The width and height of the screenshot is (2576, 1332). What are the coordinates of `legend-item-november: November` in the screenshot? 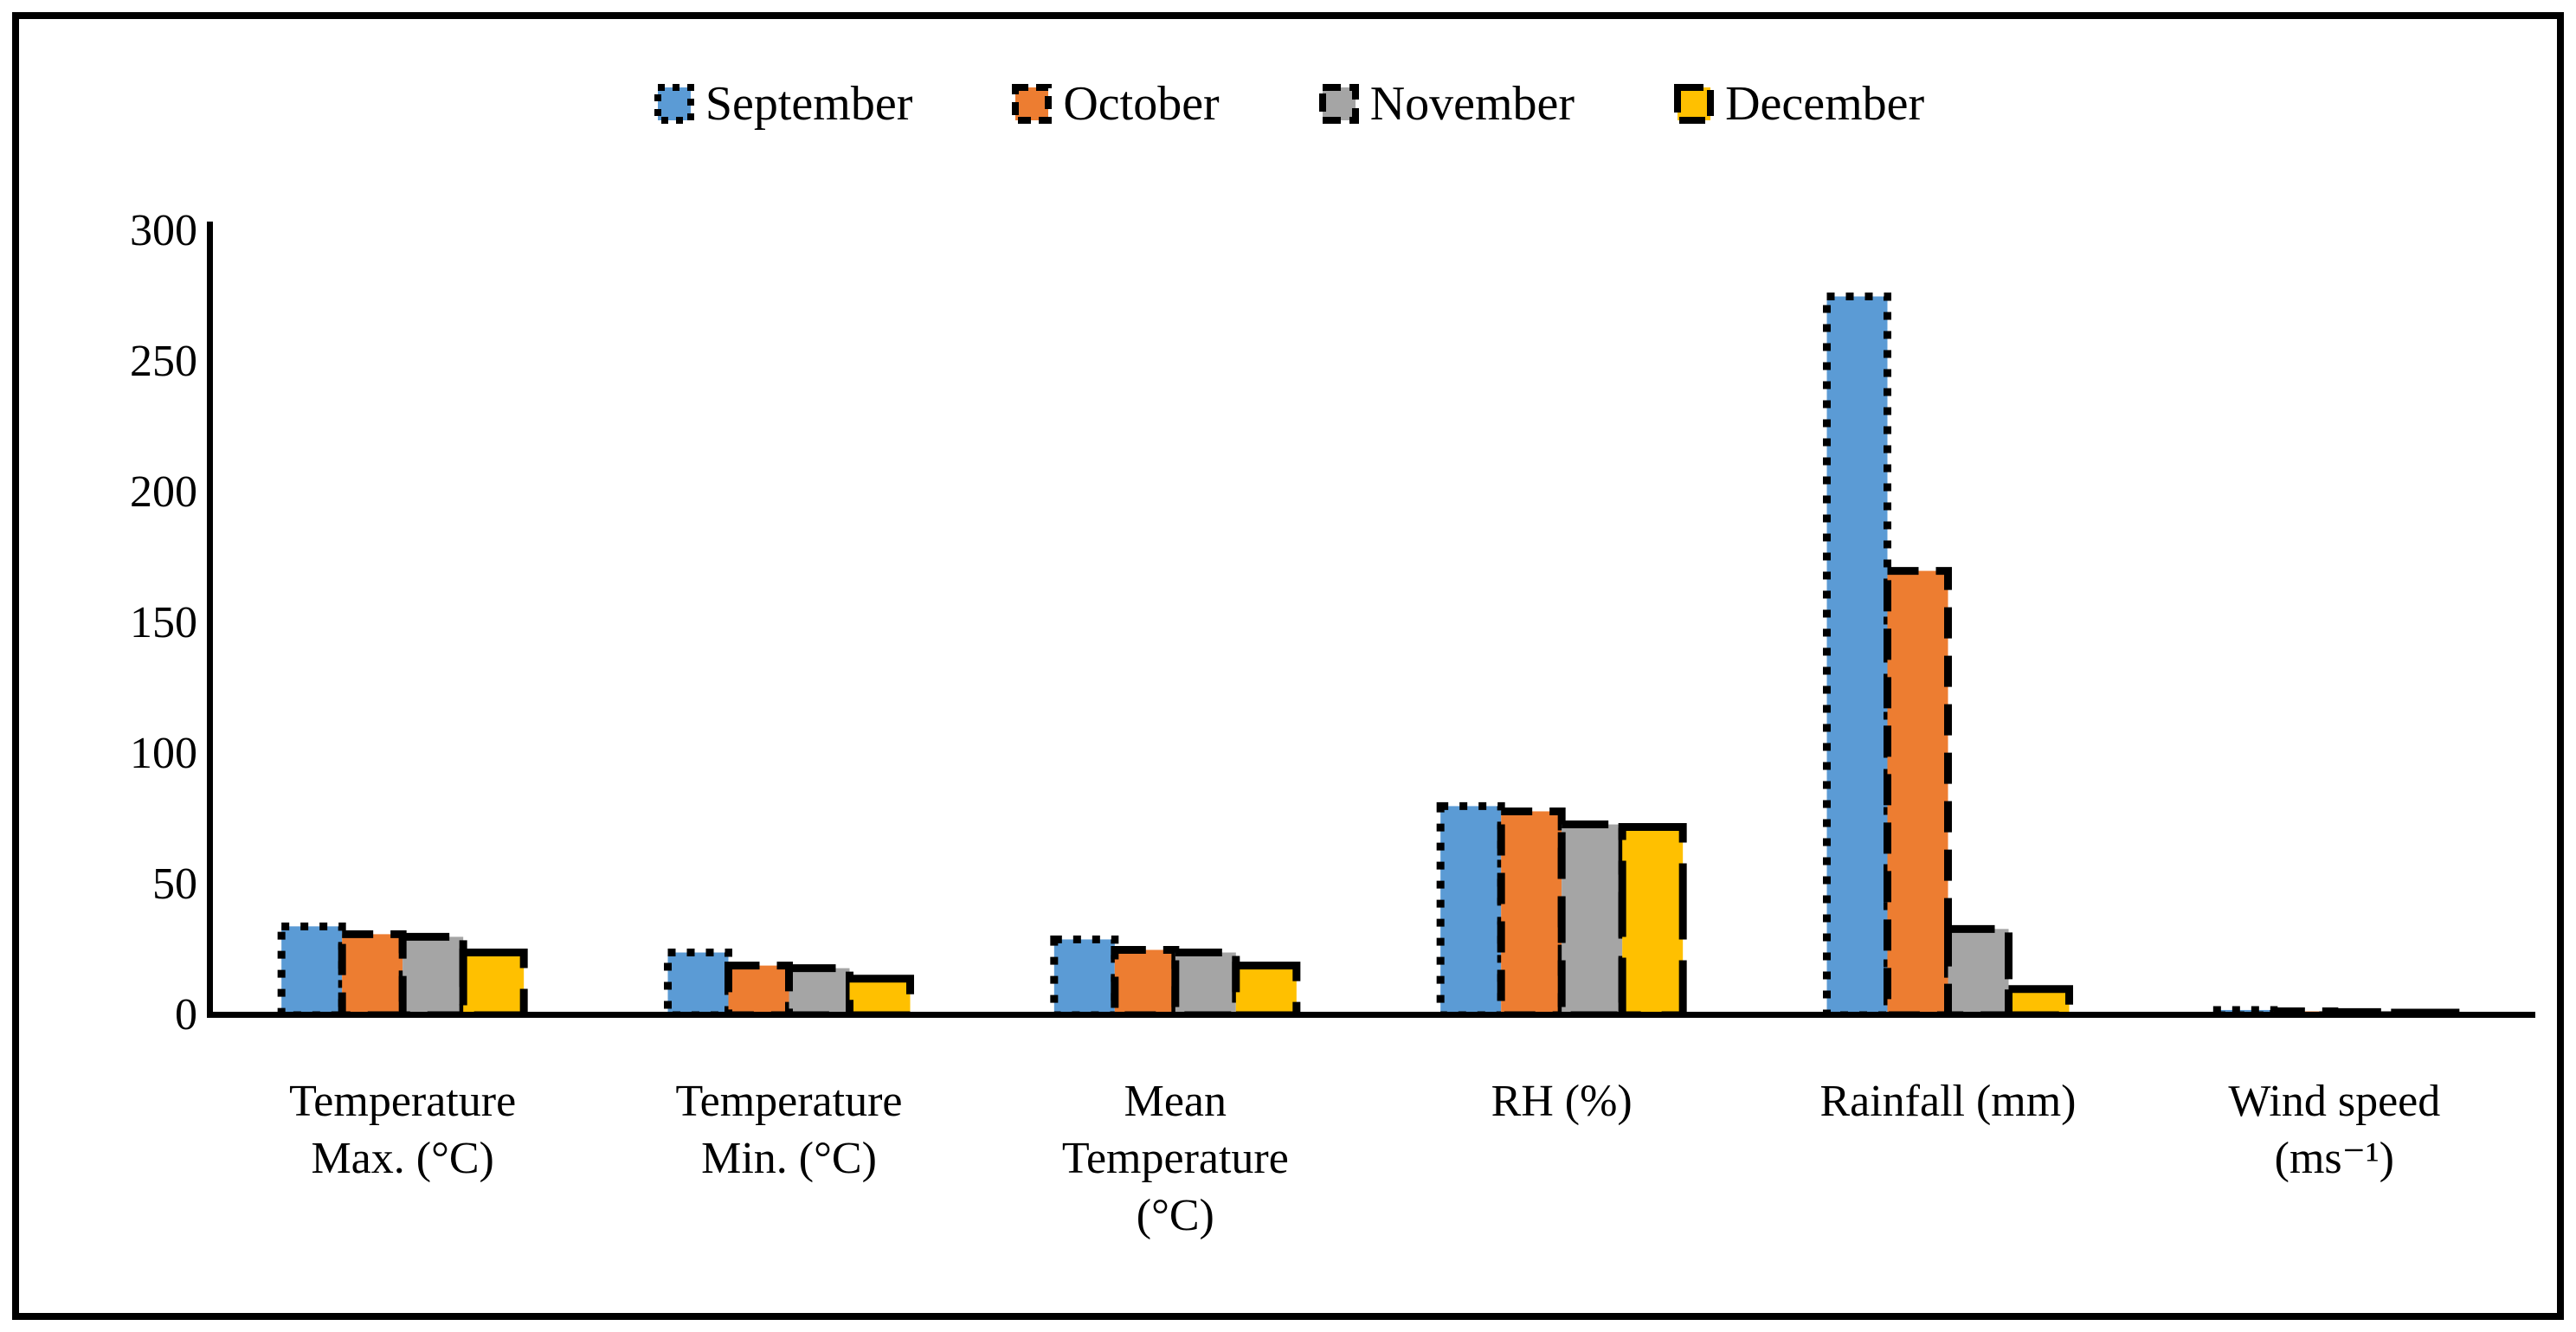 It's located at (1446, 104).